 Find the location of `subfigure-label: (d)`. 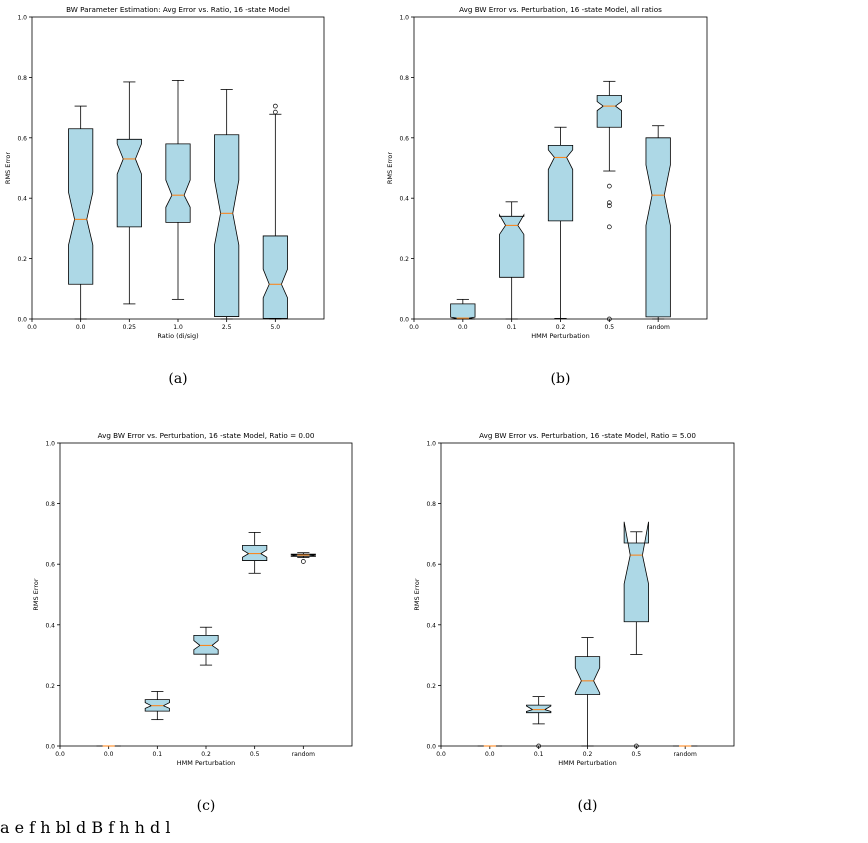

subfigure-label: (d) is located at coordinates (588, 806).